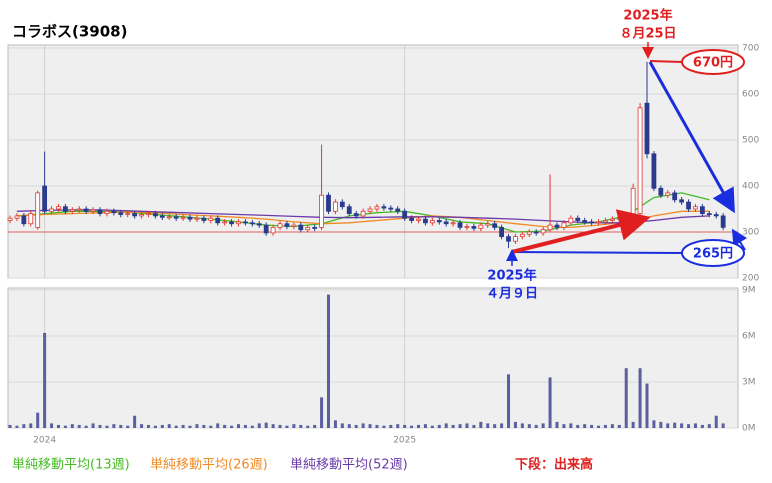  Describe the element at coordinates (750, 95) in the screenshot. I see `y-tick-label: 600` at that location.